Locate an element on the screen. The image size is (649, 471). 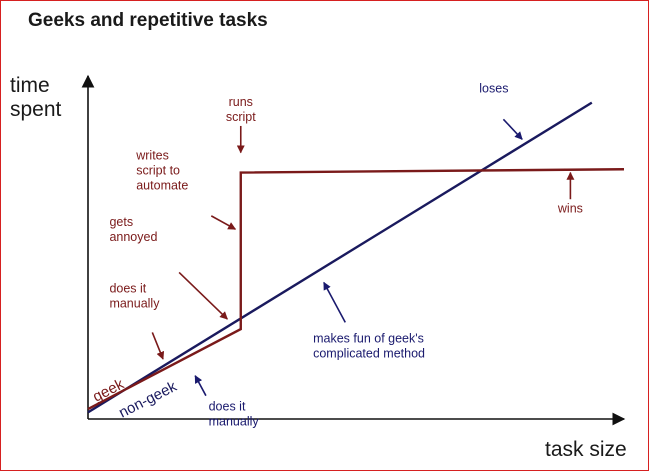
series-label-non-geek: non-geek is located at coordinates (148, 400).